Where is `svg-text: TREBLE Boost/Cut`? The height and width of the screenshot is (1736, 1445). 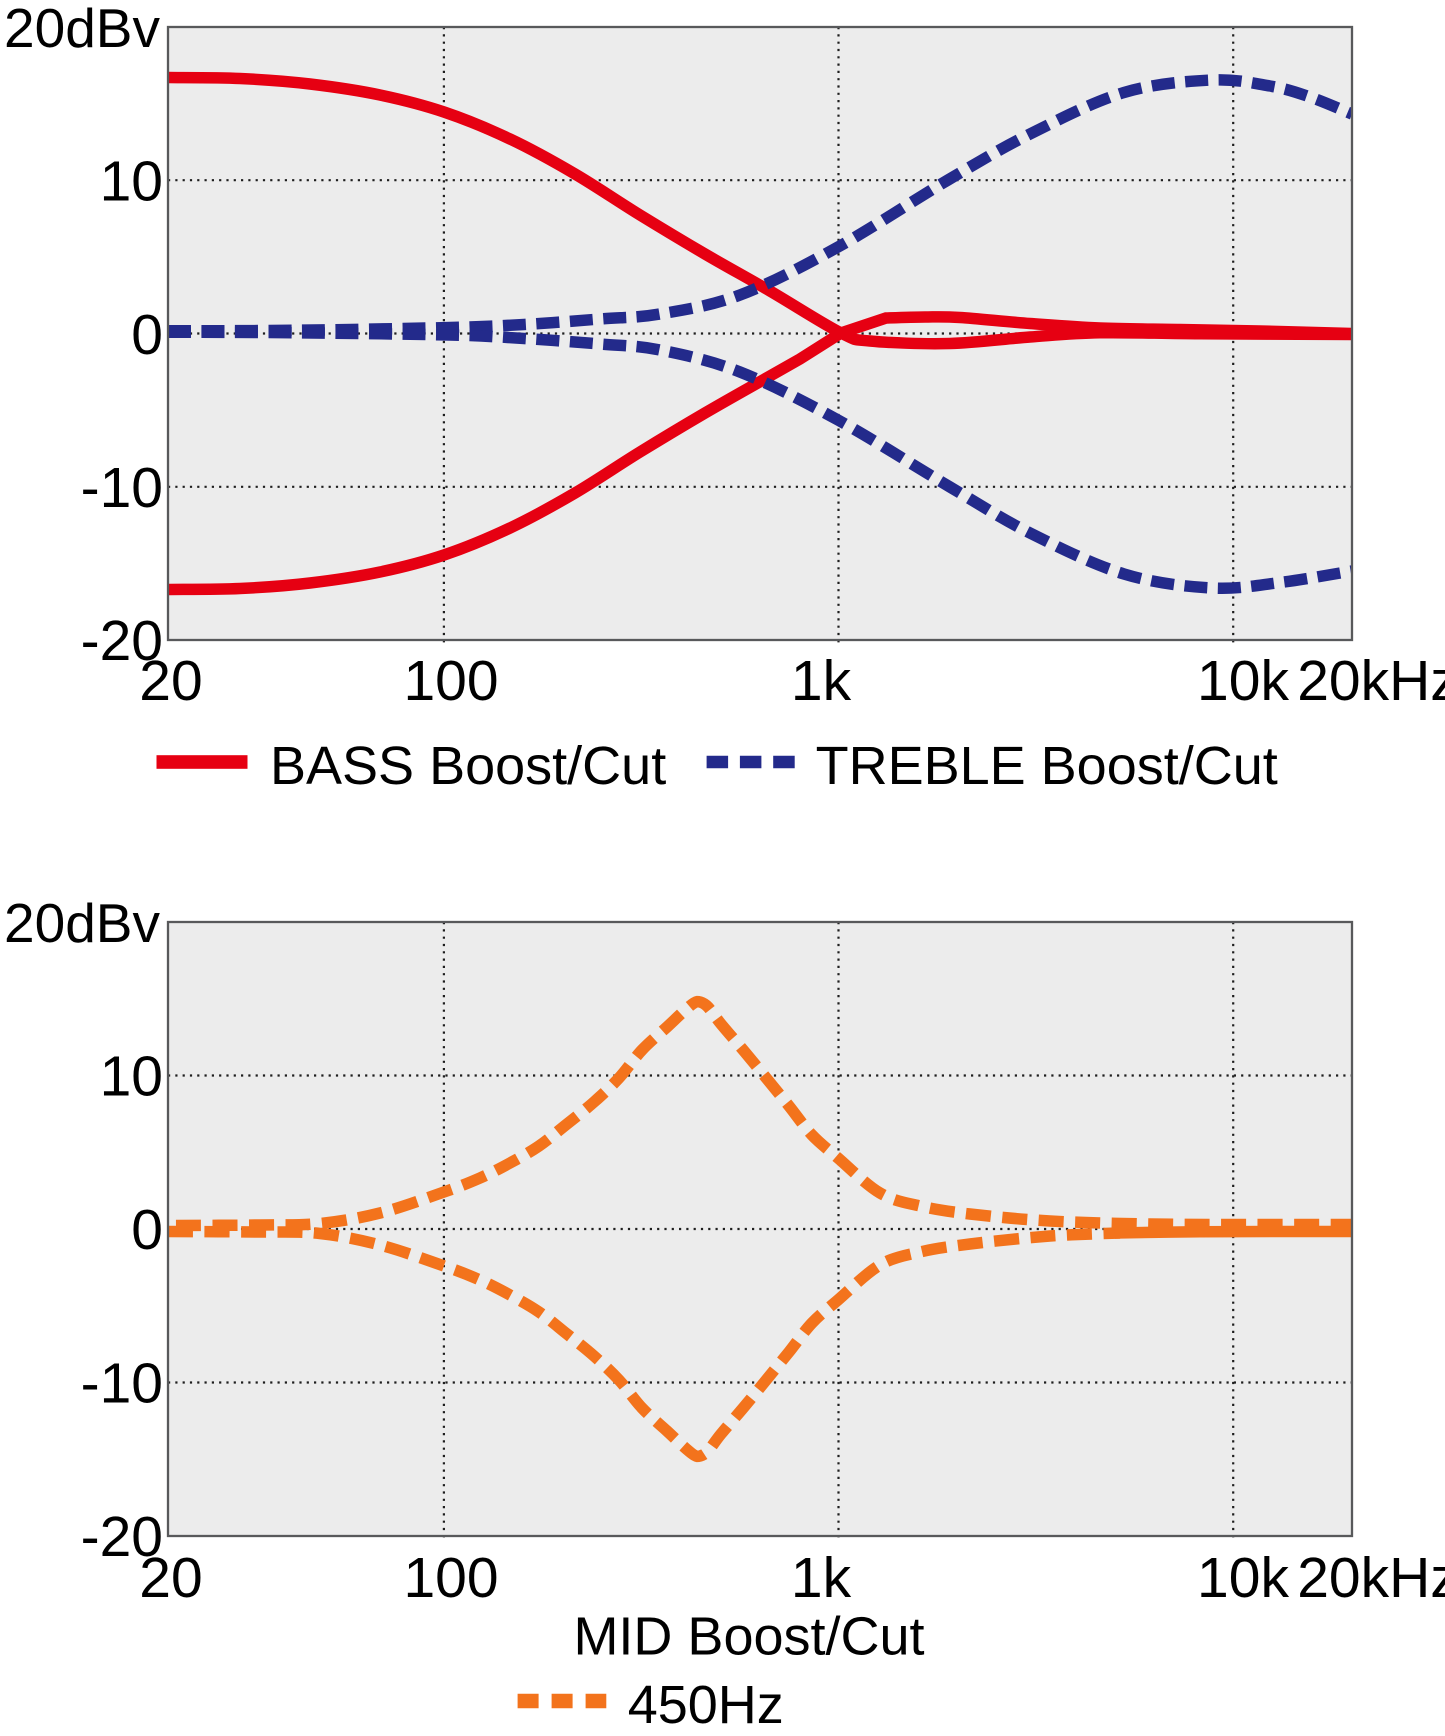 svg-text: TREBLE Boost/Cut is located at coordinates (1047, 766).